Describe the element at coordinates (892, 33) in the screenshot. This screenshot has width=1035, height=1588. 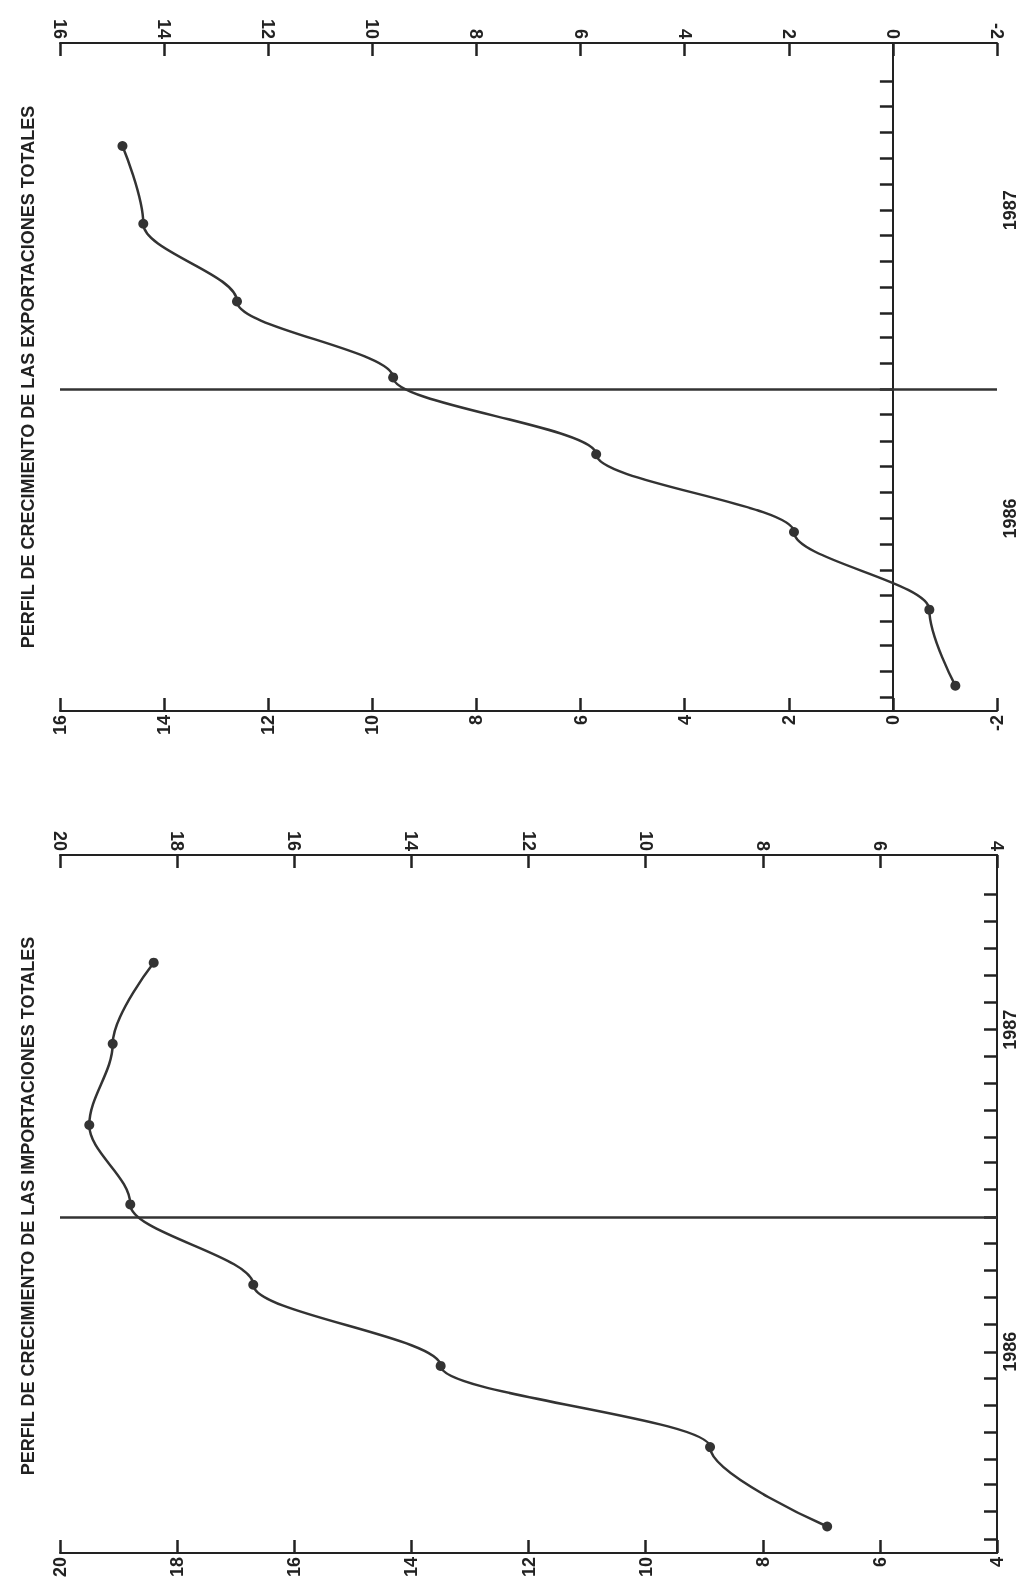
I see `x2-tick-label: 0` at that location.